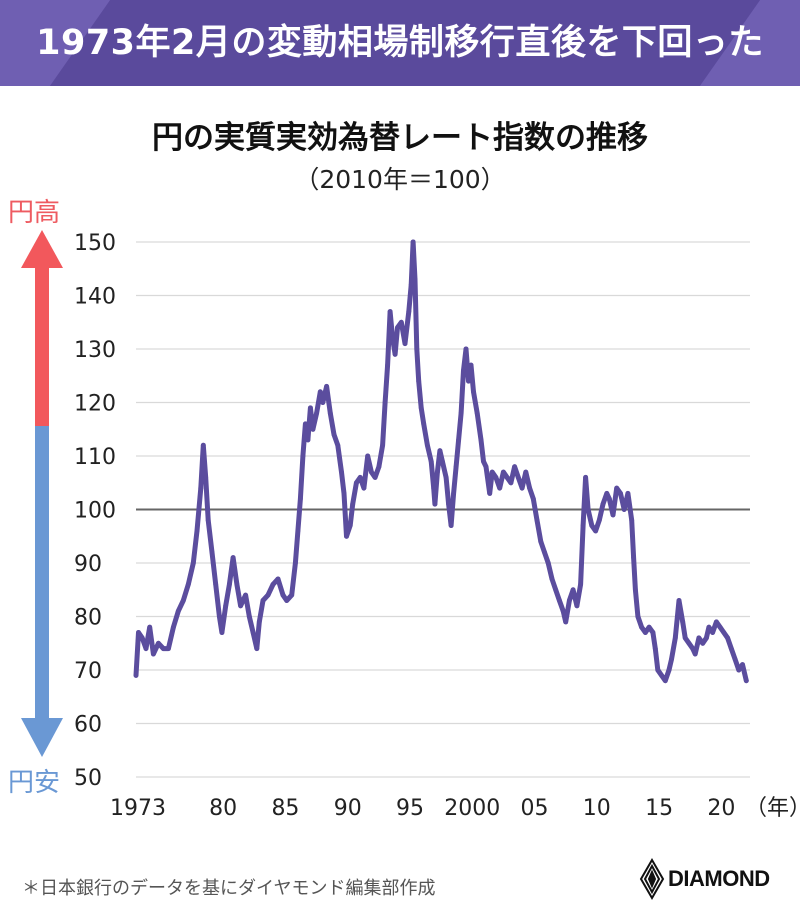 This screenshot has height=921, width=800. Describe the element at coordinates (95, 243) in the screenshot. I see `y-tick-label: 150` at that location.